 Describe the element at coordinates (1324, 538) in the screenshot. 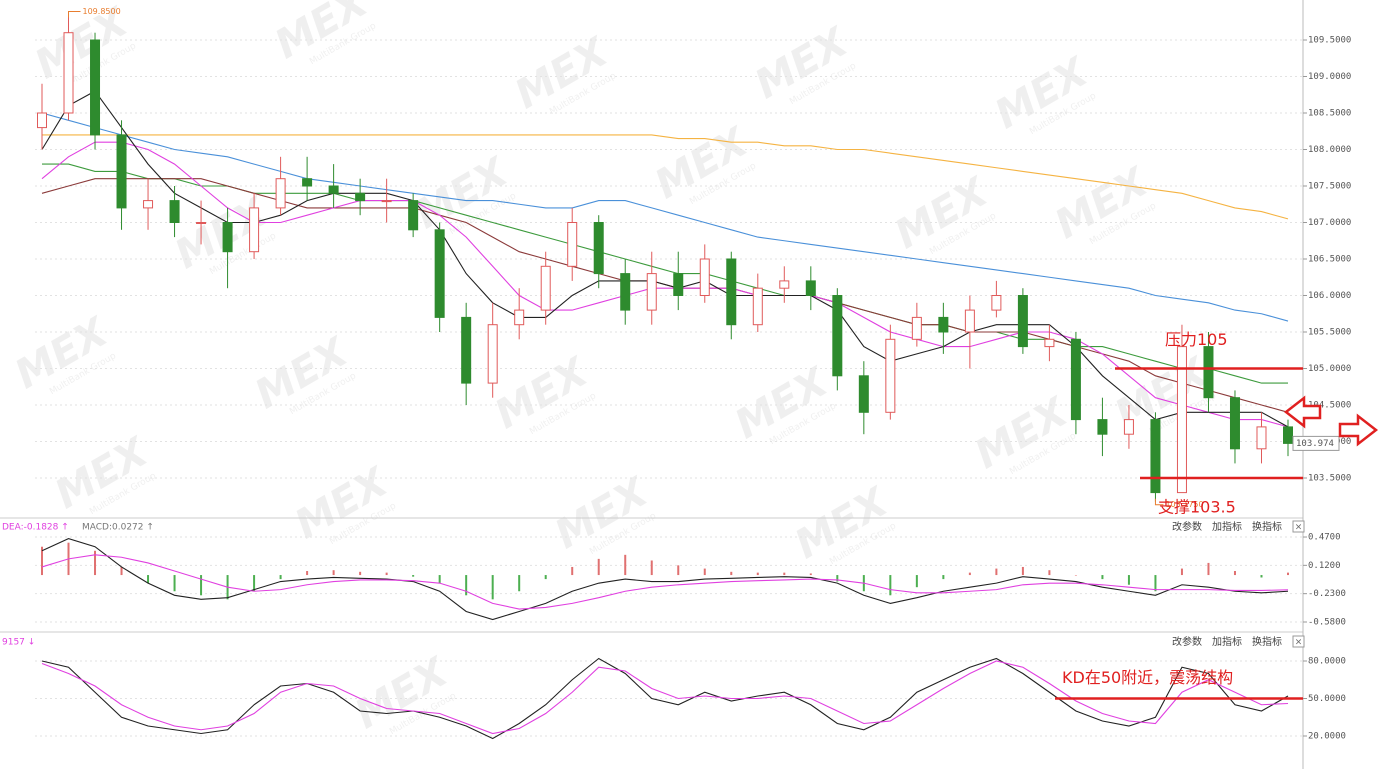

I see `y-tick-label: 0.4700` at that location.